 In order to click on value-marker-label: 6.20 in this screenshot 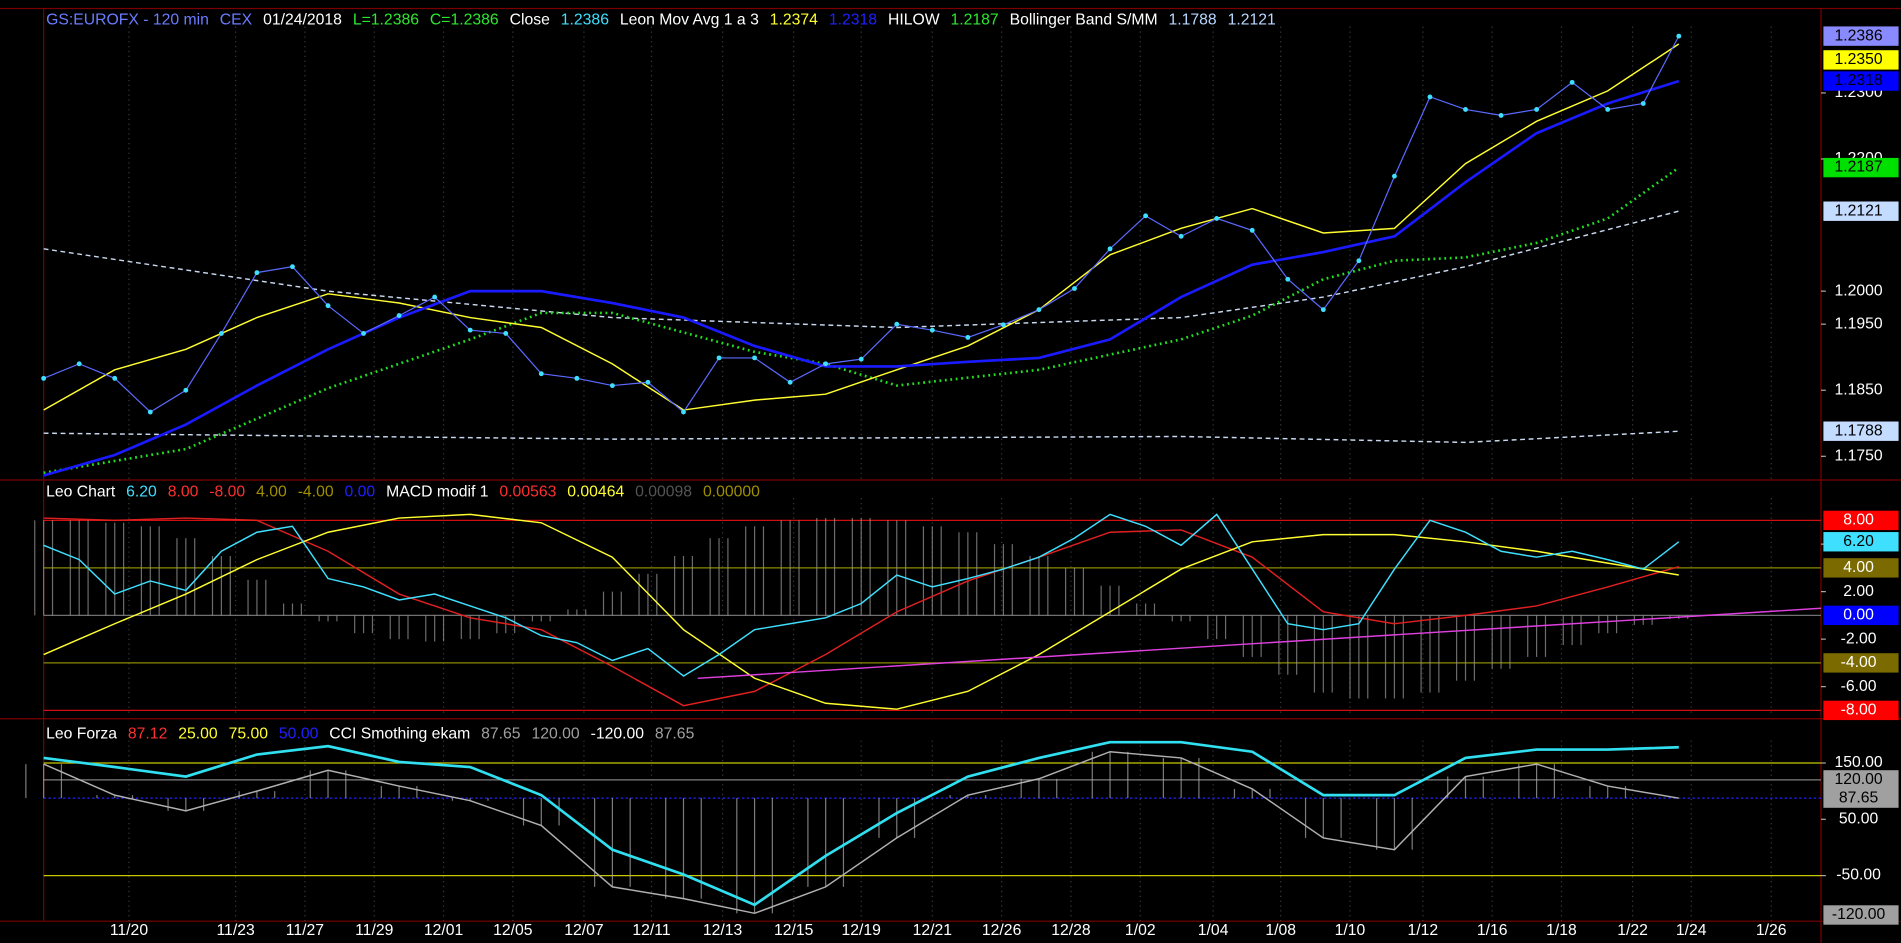, I will do `click(1858, 541)`.